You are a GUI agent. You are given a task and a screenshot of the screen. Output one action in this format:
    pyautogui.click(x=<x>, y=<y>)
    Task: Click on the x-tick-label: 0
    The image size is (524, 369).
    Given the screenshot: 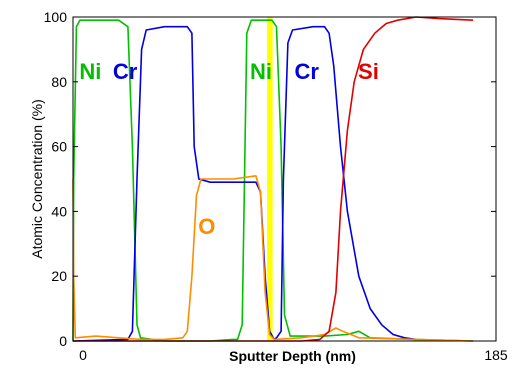 What is the action you would take?
    pyautogui.click(x=83, y=355)
    